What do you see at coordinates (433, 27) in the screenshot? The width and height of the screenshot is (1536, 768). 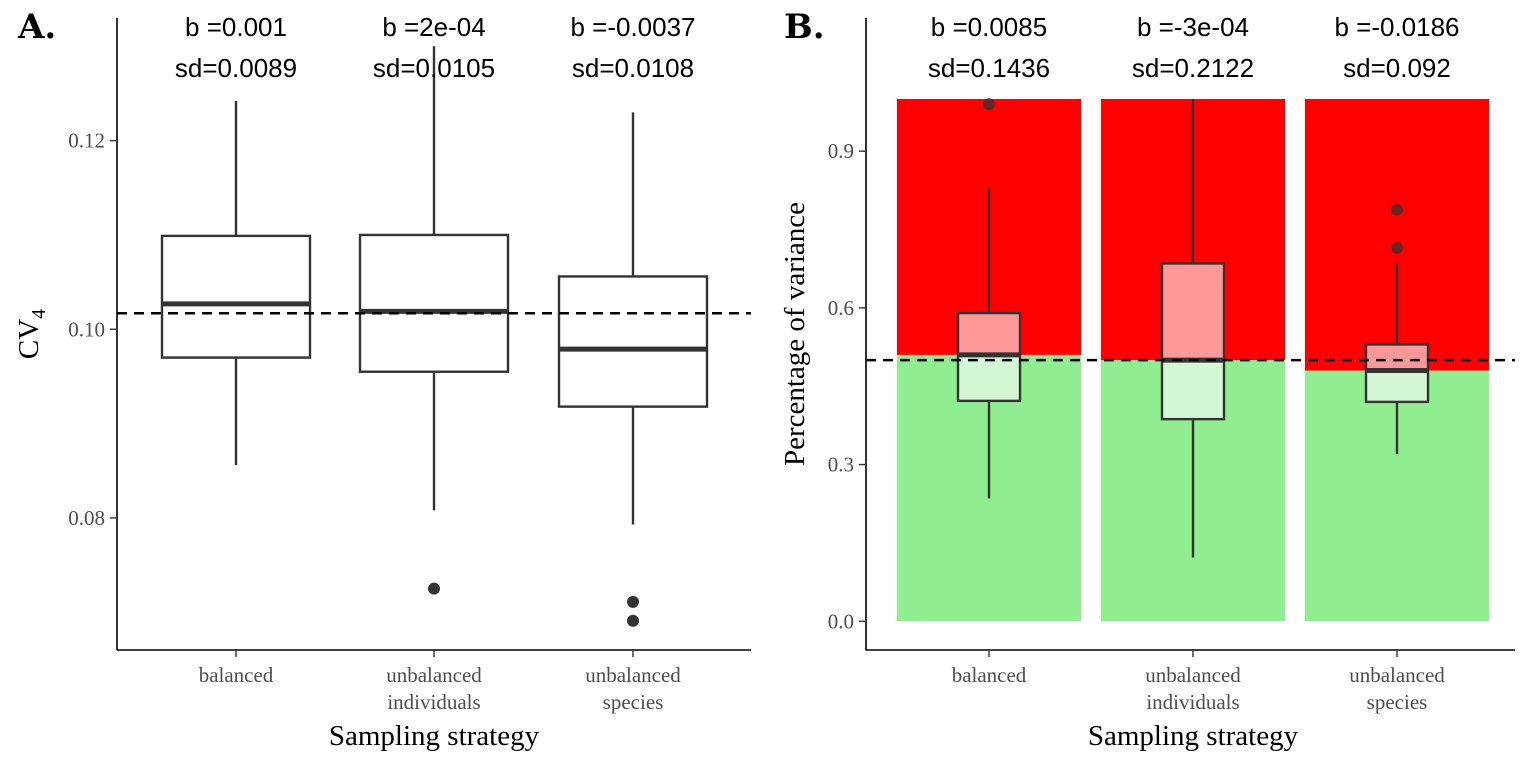 I see `annotation-b-2: b =2e-04` at bounding box center [433, 27].